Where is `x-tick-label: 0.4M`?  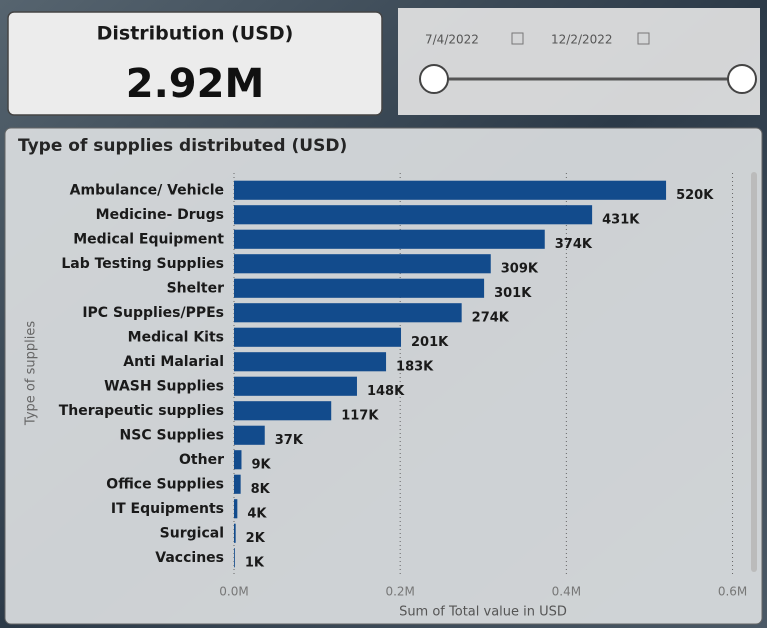 x-tick-label: 0.4M is located at coordinates (566, 592).